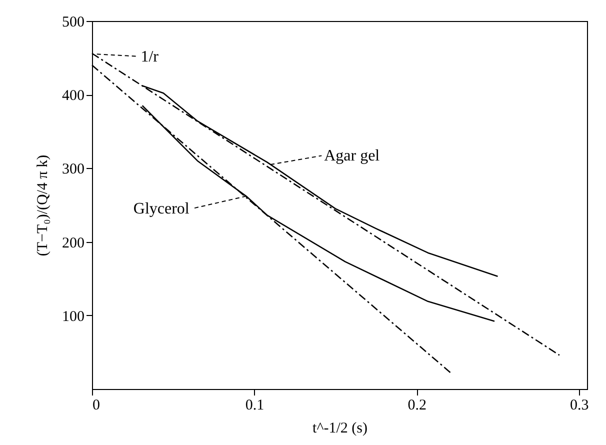 This screenshot has height=445, width=606. Describe the element at coordinates (417, 406) in the screenshot. I see `x-tick-label: 0.2` at that location.